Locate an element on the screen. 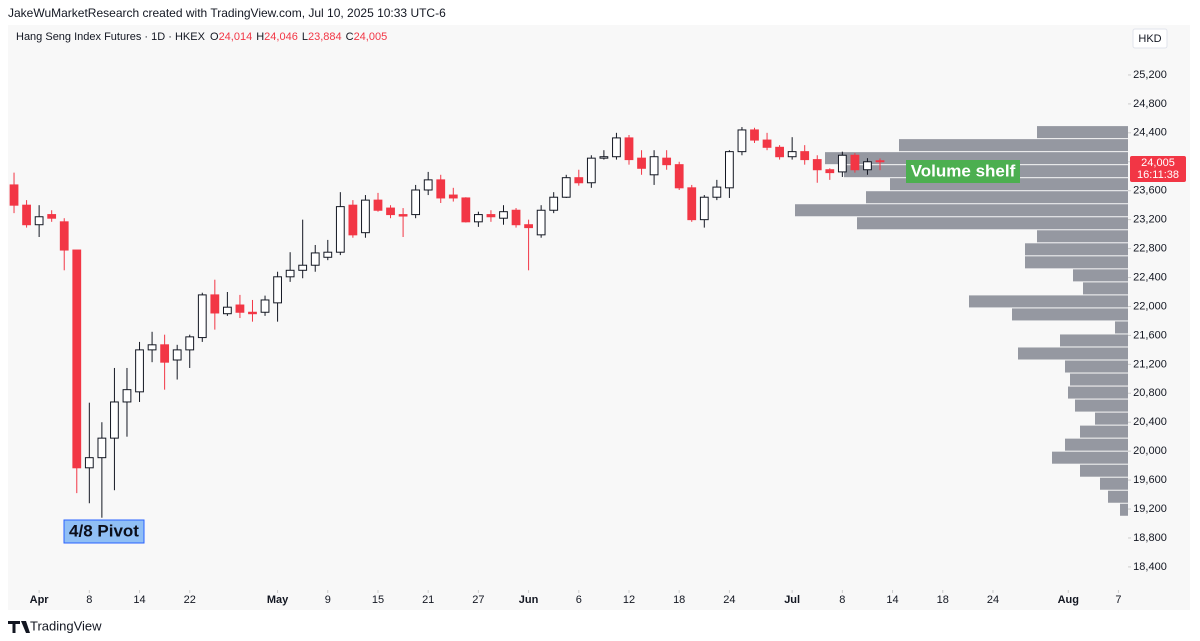  y-tick-label: 20,000 is located at coordinates (1150, 451).